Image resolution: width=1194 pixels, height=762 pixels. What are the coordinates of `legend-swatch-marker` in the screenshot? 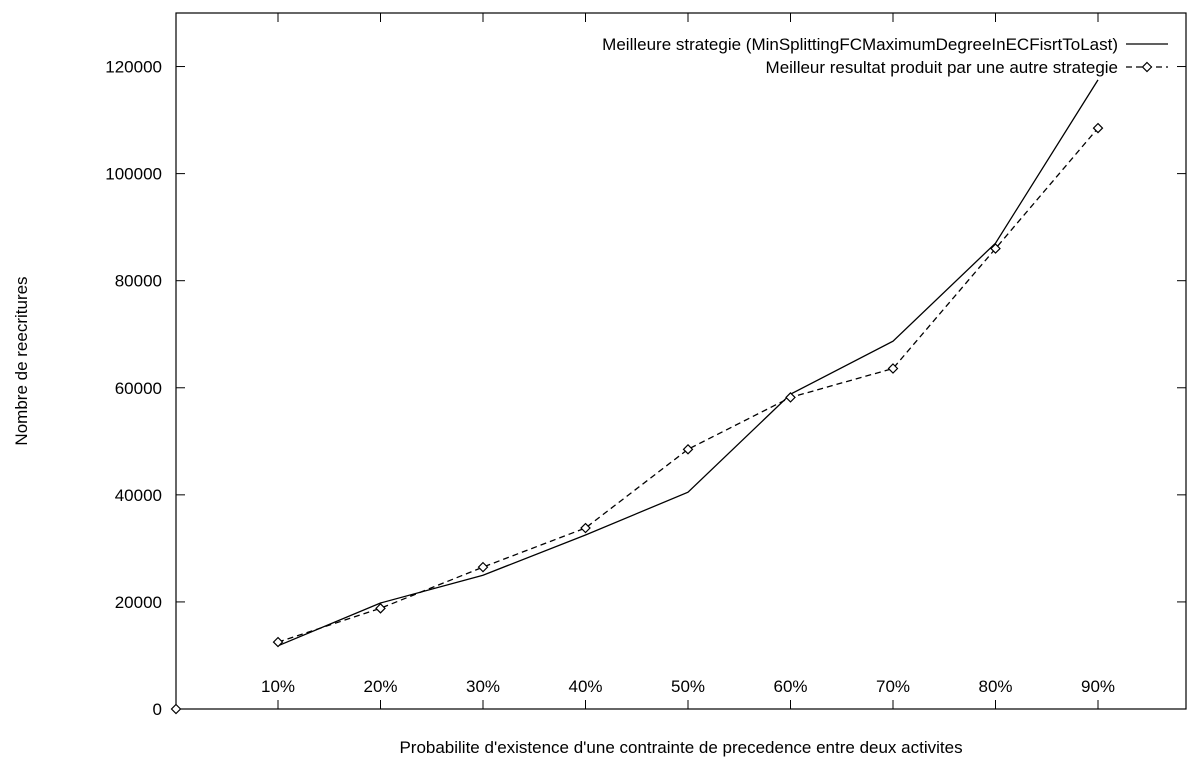 It's located at (1147, 67).